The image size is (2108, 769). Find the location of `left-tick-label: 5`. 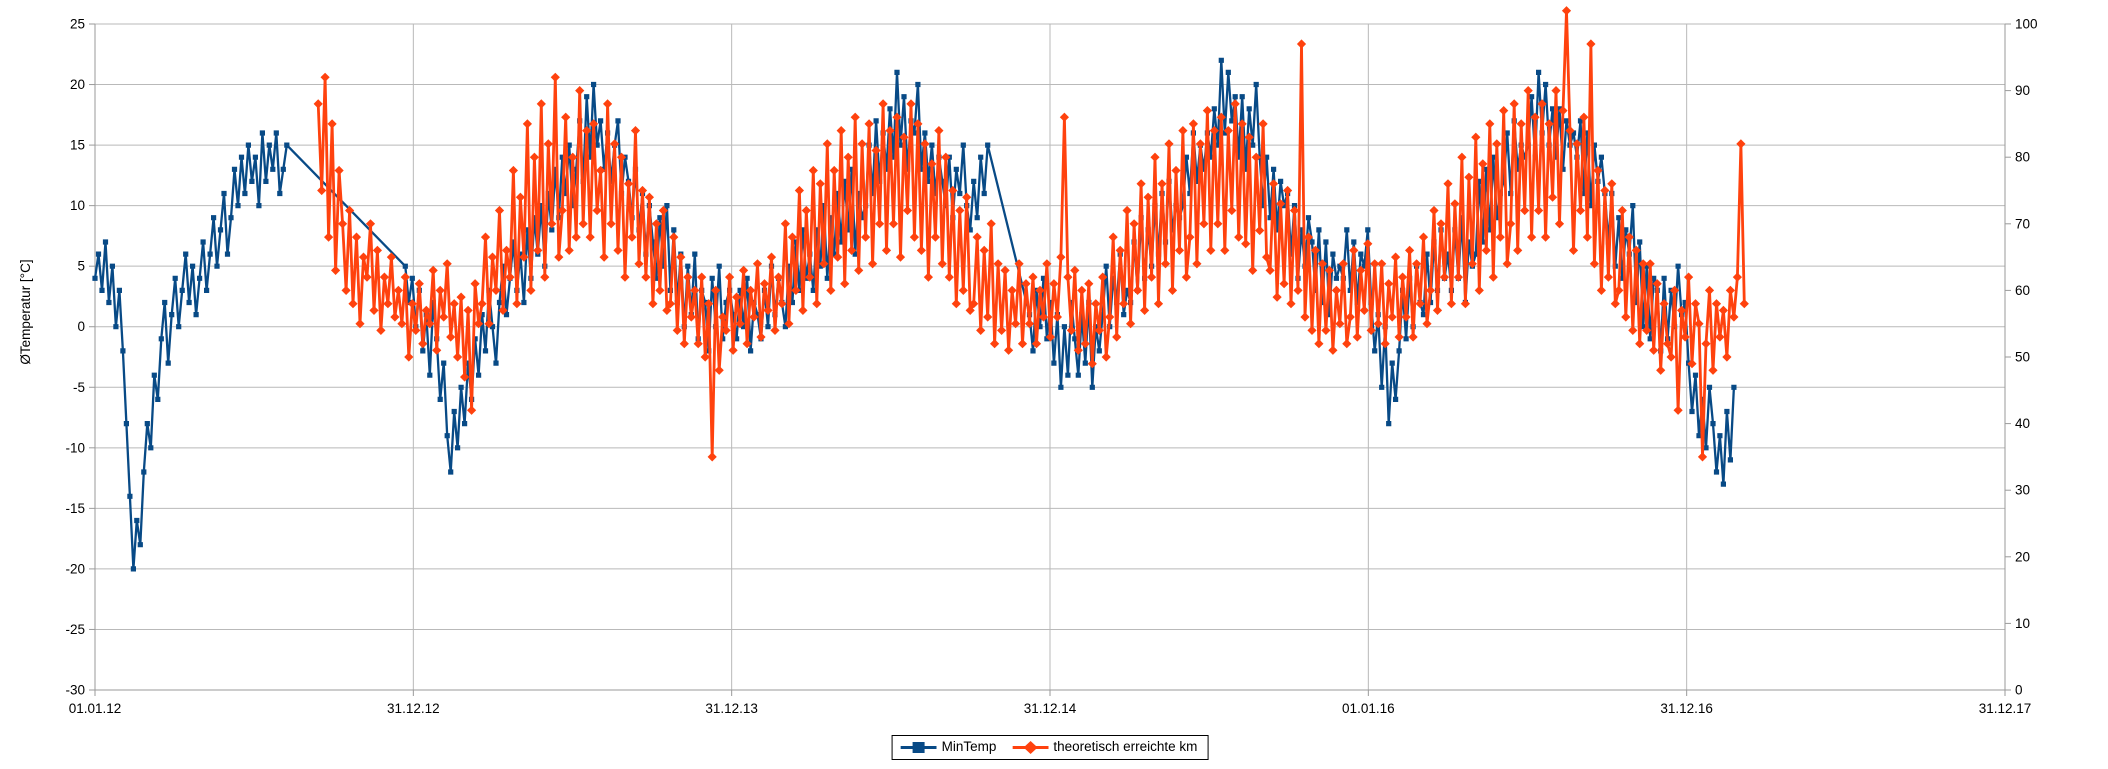

left-tick-label: 5 is located at coordinates (81, 266).